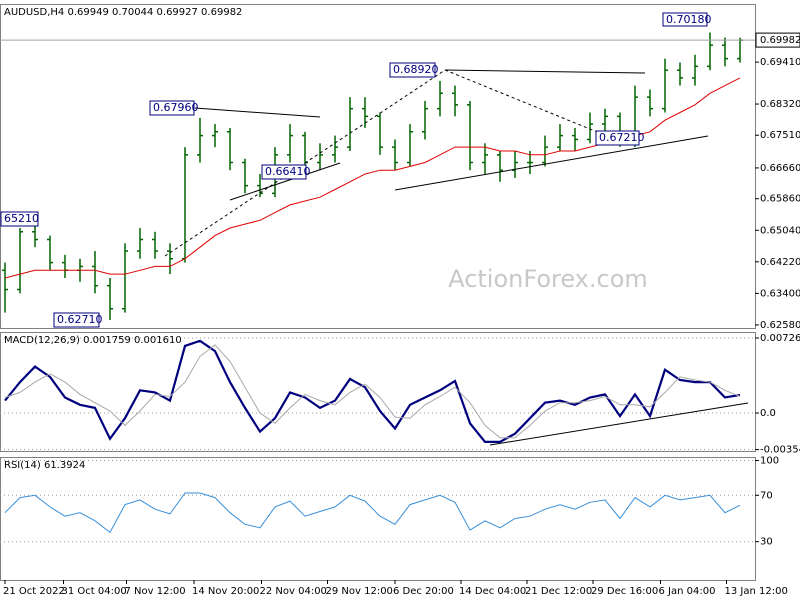 This screenshot has width=800, height=600. Describe the element at coordinates (780, 338) in the screenshot. I see `y-tick-label: 0.007269` at that location.